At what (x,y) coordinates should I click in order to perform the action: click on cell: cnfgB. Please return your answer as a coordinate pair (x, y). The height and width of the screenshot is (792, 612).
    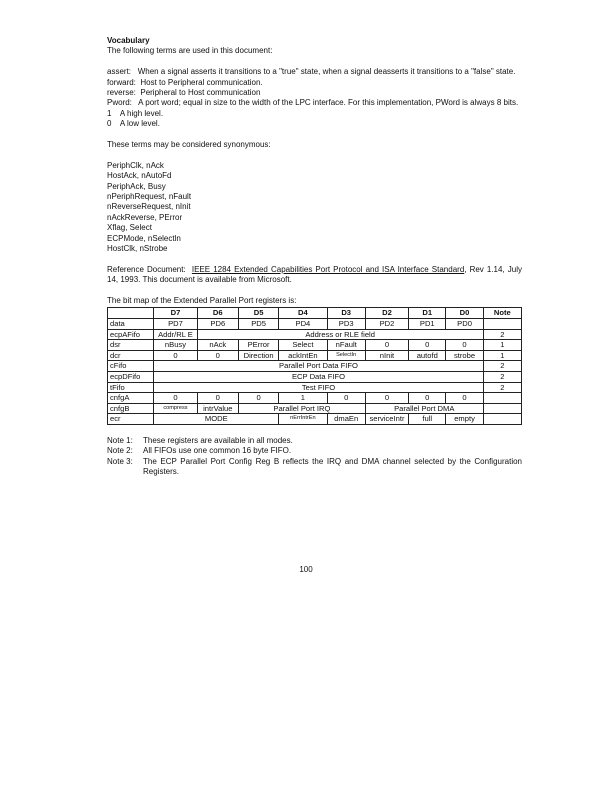
    Looking at the image, I should click on (130, 408).